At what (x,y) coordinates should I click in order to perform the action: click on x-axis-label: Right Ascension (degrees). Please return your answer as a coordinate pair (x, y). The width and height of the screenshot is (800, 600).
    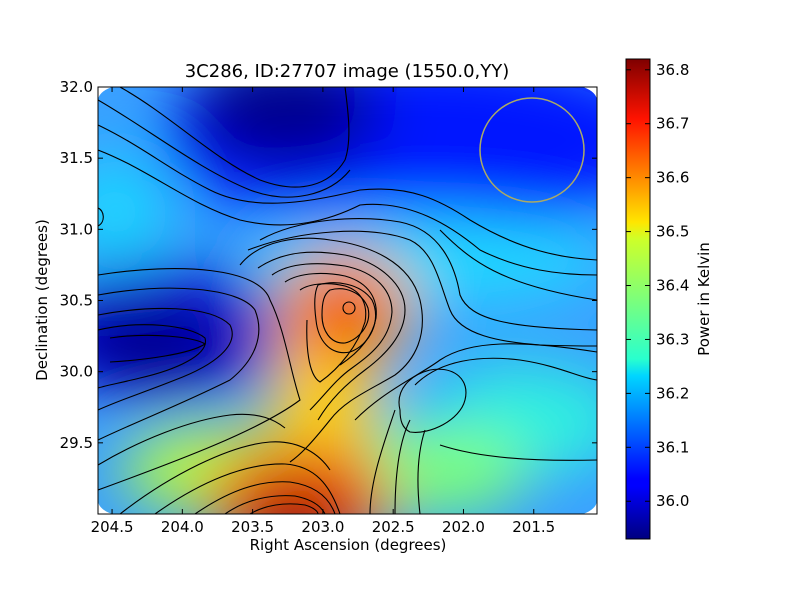
    Looking at the image, I should click on (348, 545).